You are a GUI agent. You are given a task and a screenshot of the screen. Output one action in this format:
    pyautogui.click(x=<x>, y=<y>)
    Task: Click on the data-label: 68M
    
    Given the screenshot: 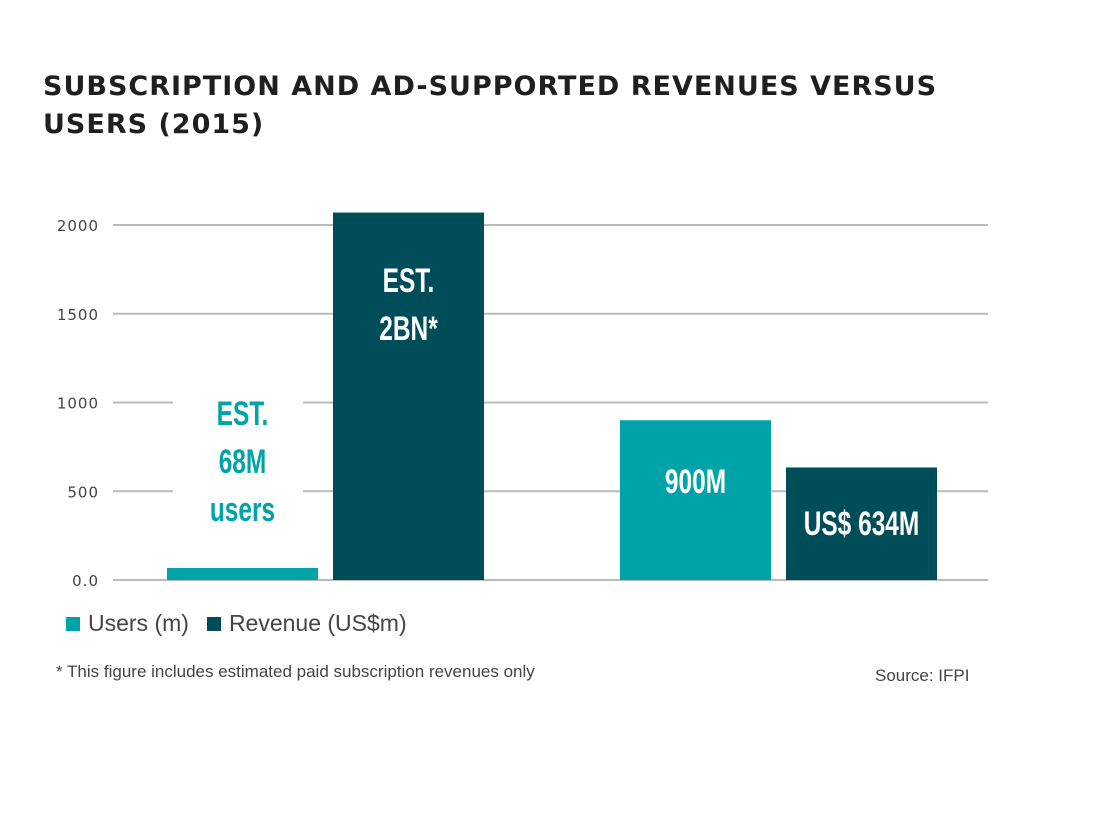 What is the action you would take?
    pyautogui.click(x=243, y=462)
    